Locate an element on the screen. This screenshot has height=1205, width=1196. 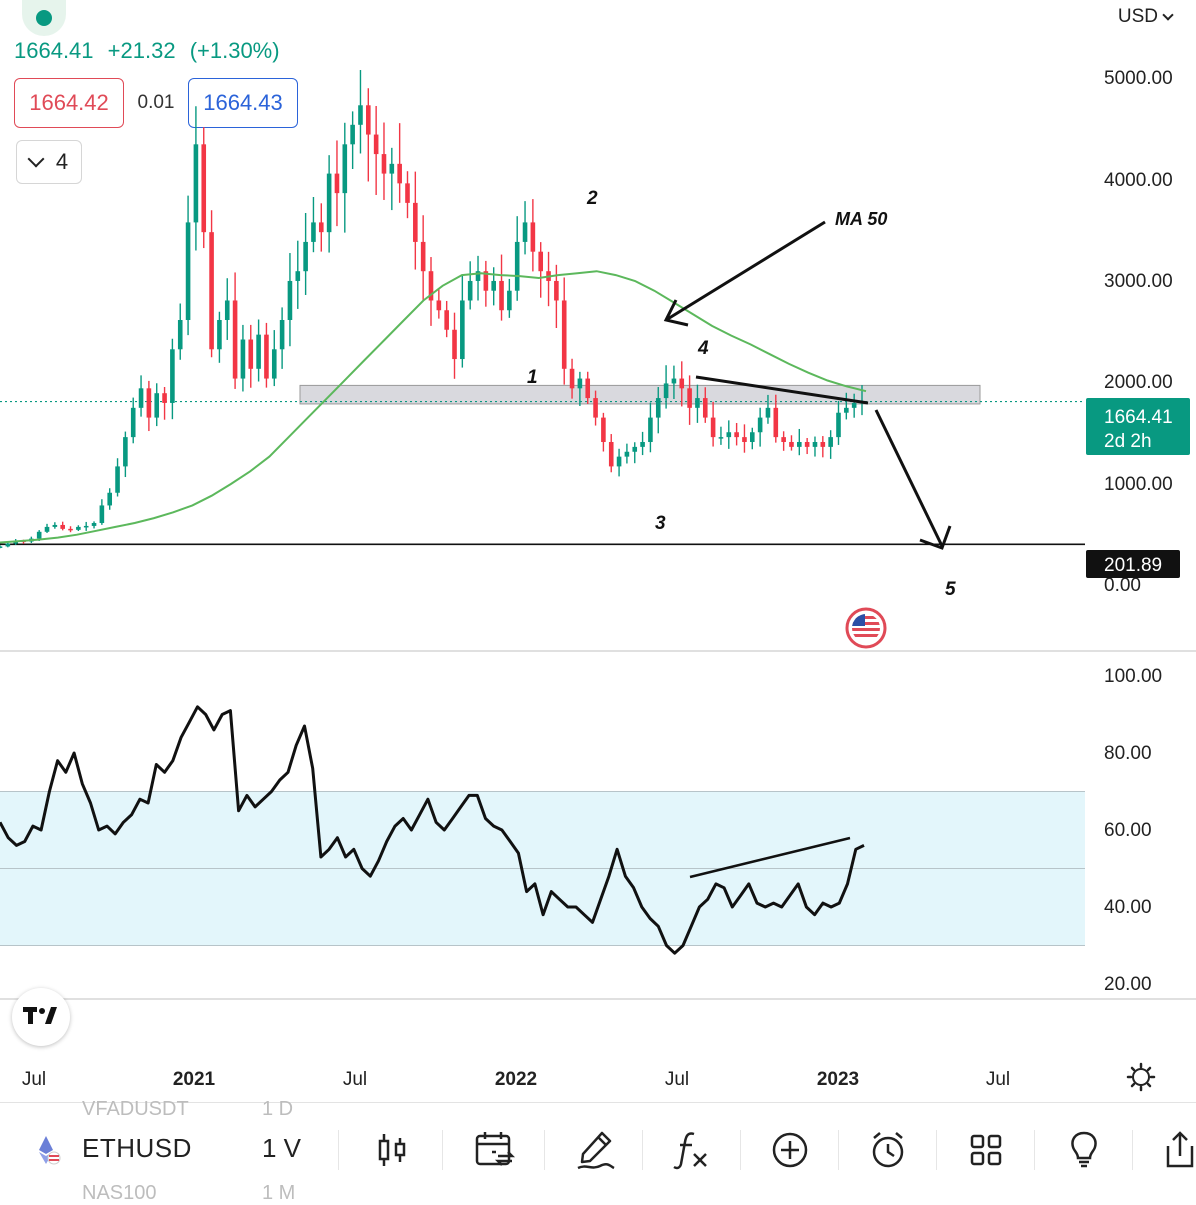
alert-icon is located at coordinates (888, 1150).